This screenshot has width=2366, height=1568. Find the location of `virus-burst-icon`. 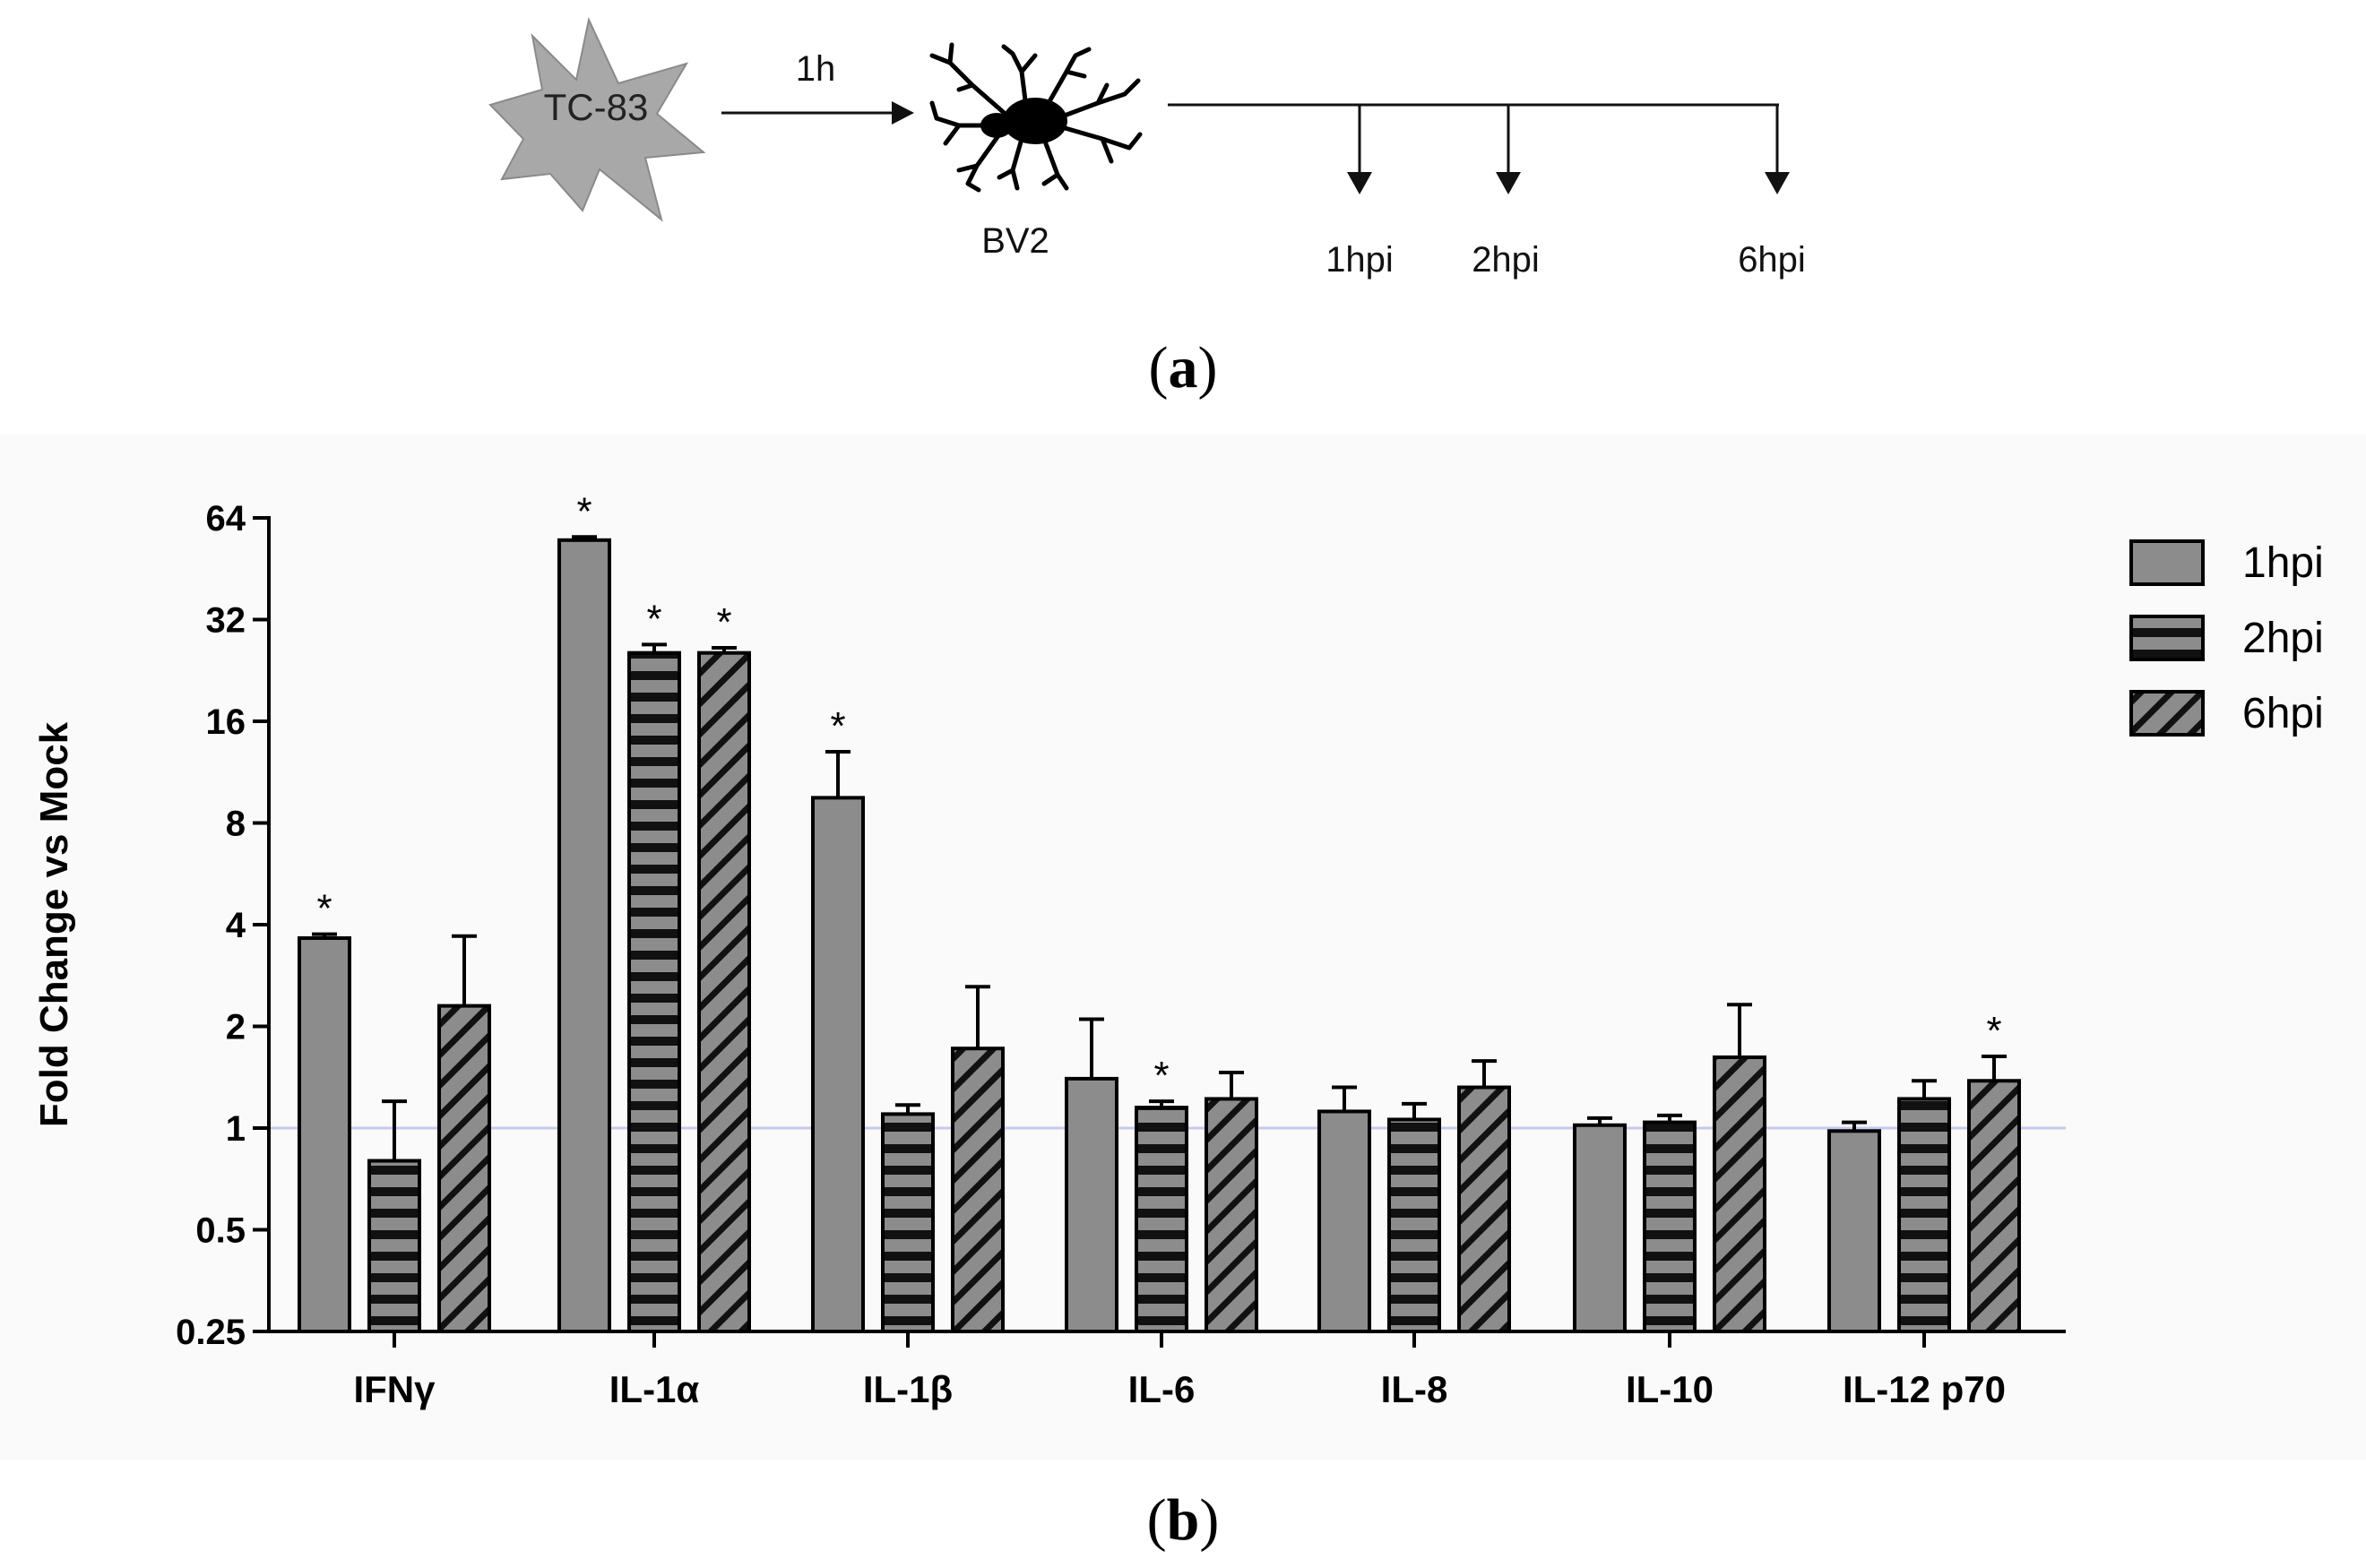

virus-burst-icon is located at coordinates (597, 119).